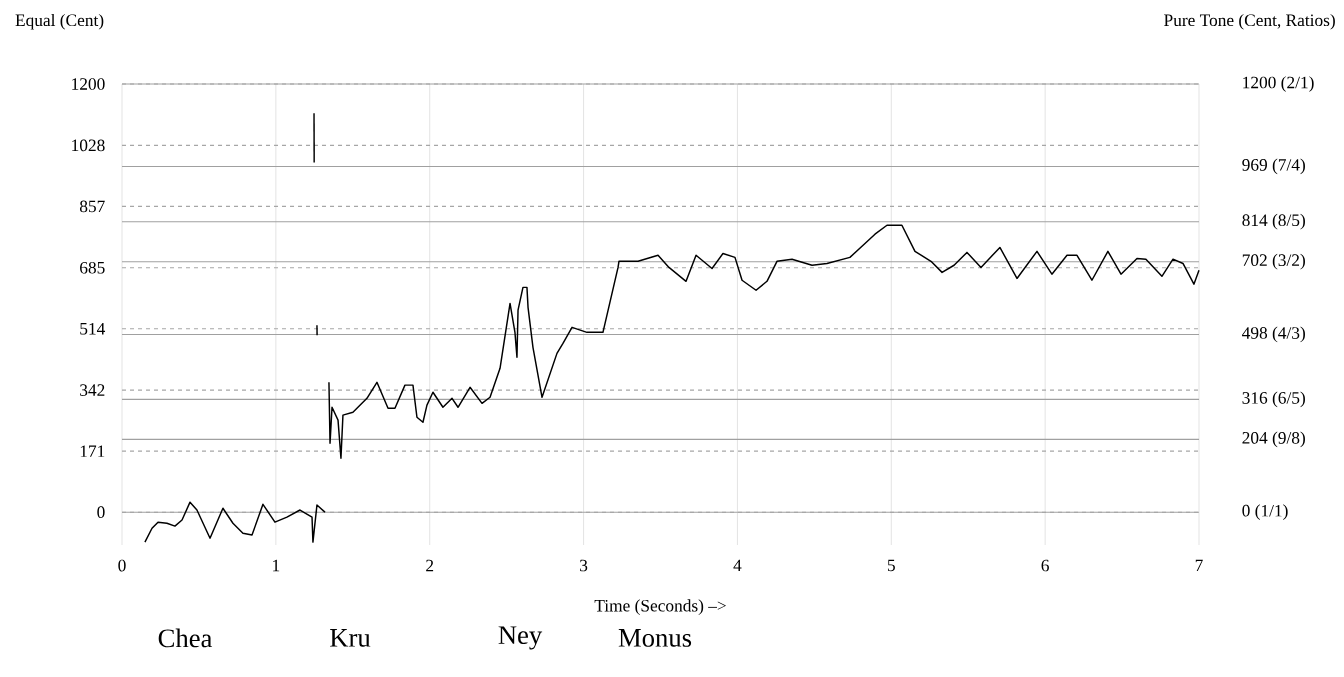 The height and width of the screenshot is (677, 1344). I want to click on y-tick-label: 171, so click(92, 451).